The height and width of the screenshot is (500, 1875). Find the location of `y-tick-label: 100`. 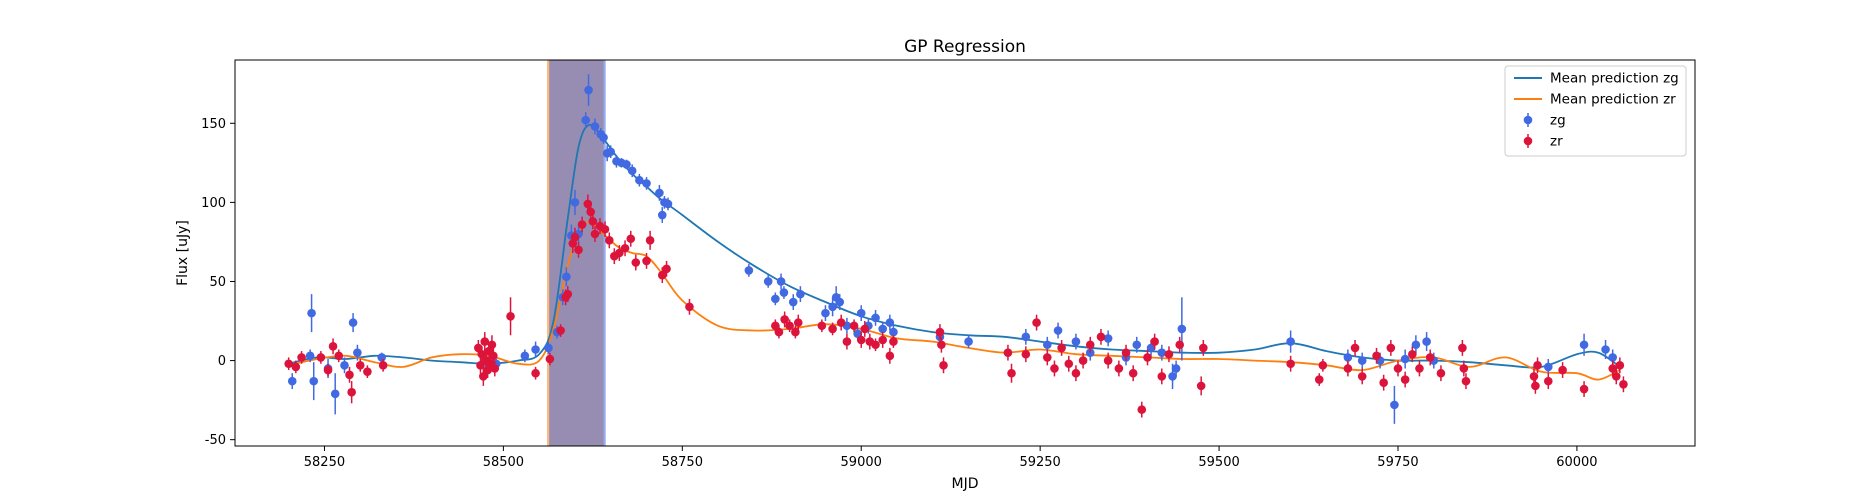

y-tick-label: 100 is located at coordinates (213, 203).